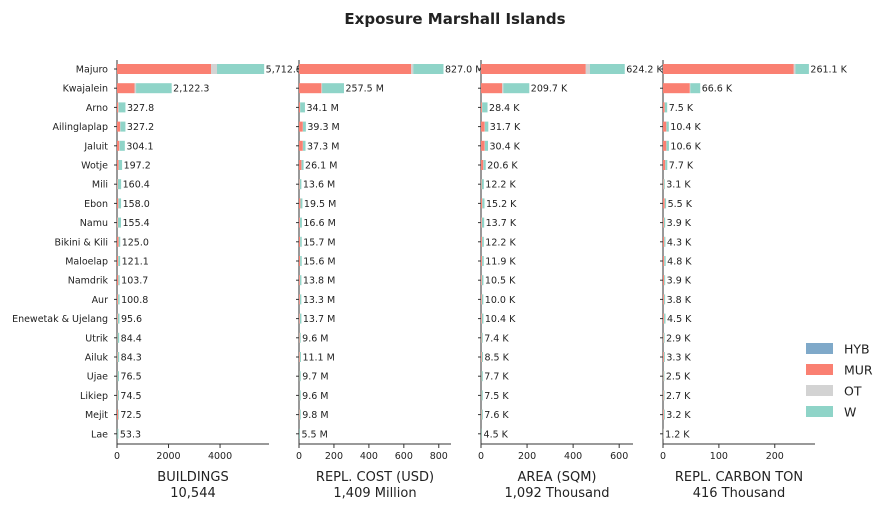 This screenshot has height=510, width=891. What do you see at coordinates (481, 107) in the screenshot?
I see `bar-area-sqm-arno-mur` at bounding box center [481, 107].